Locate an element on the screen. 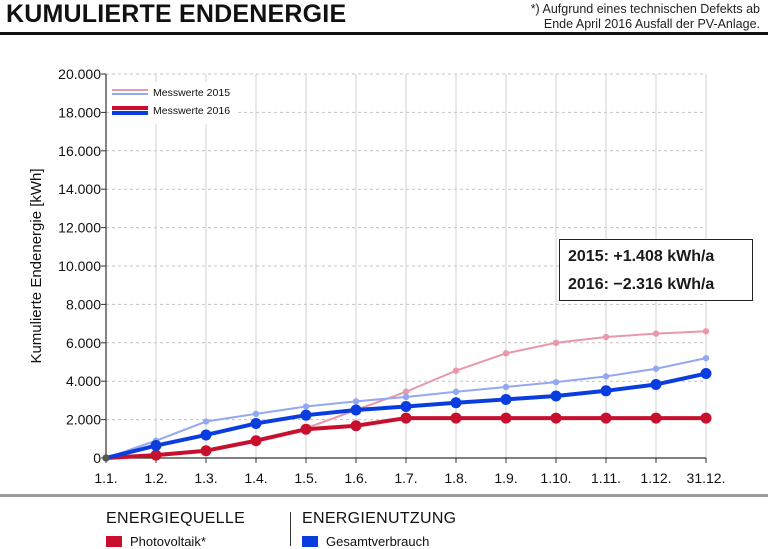  x-tick-label: 1.5. is located at coordinates (305, 478).